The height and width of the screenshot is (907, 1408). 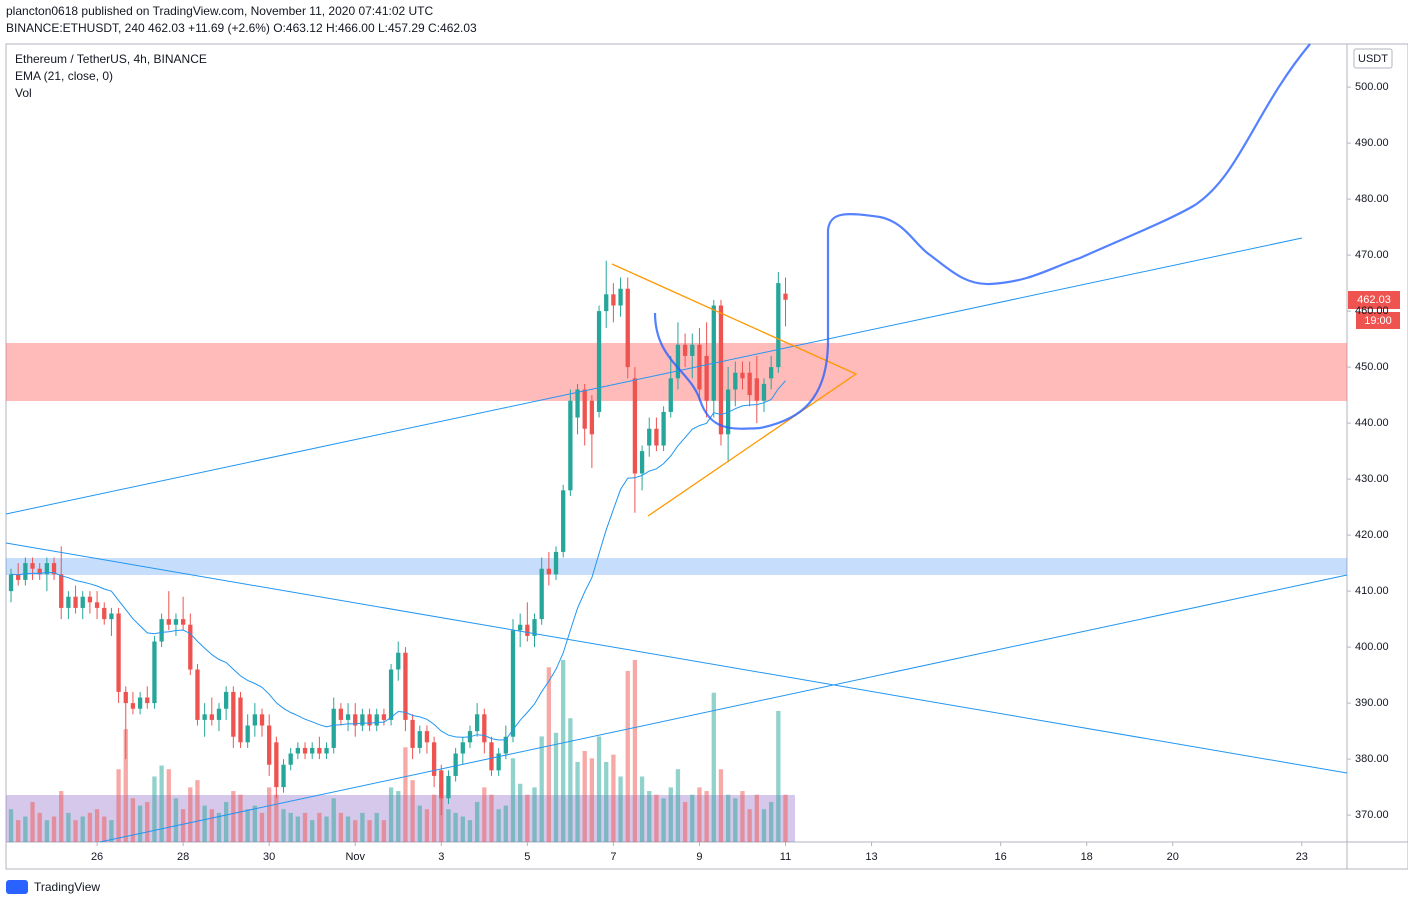 What do you see at coordinates (871, 857) in the screenshot?
I see `x-tick-label: 13` at bounding box center [871, 857].